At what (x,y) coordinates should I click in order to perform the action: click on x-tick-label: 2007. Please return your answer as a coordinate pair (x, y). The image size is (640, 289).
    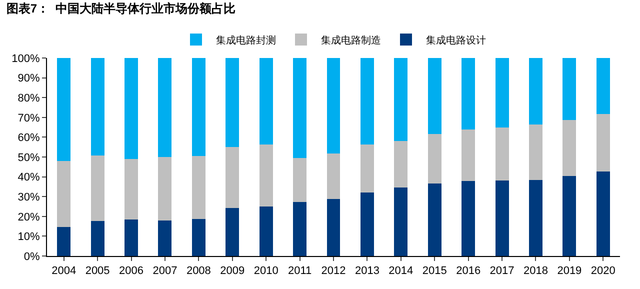
    Looking at the image, I should click on (165, 271).